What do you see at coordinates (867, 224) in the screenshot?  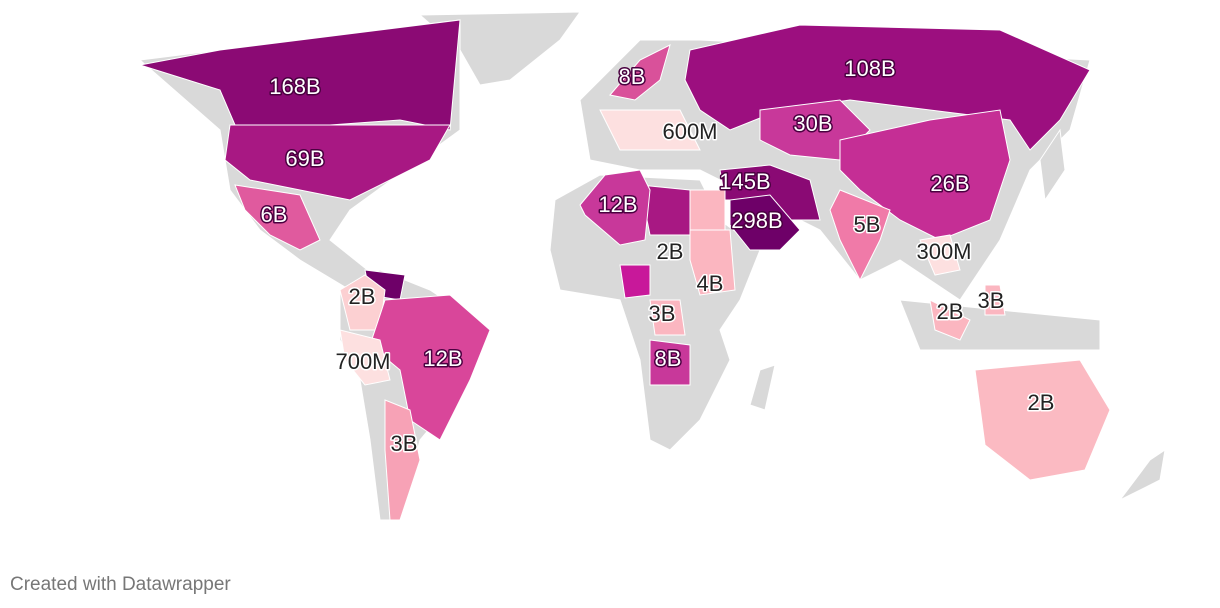 I see `region-label: 5B` at bounding box center [867, 224].